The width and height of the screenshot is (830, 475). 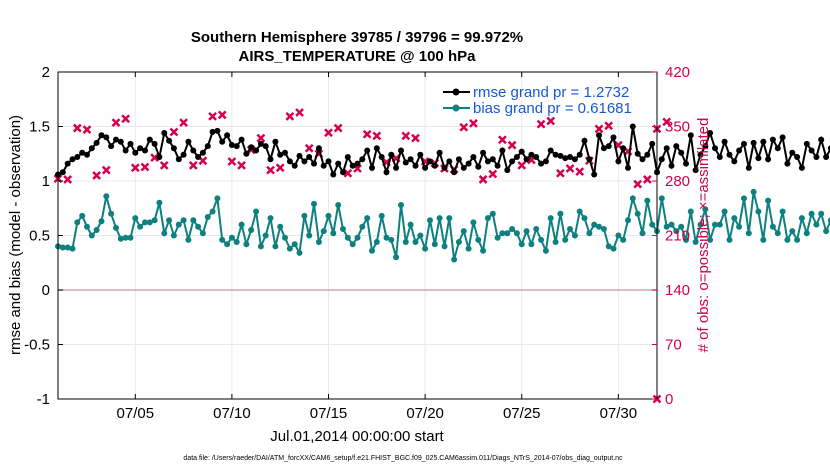 I want to click on right-y-tick-label: 70, so click(x=673, y=345).